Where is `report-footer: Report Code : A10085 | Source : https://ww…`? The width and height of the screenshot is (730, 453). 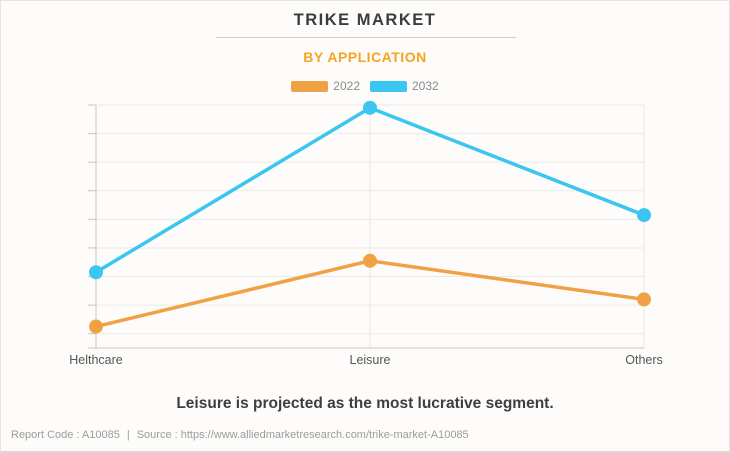 report-footer: Report Code : A10085 | Source : https://ww… is located at coordinates (365, 435).